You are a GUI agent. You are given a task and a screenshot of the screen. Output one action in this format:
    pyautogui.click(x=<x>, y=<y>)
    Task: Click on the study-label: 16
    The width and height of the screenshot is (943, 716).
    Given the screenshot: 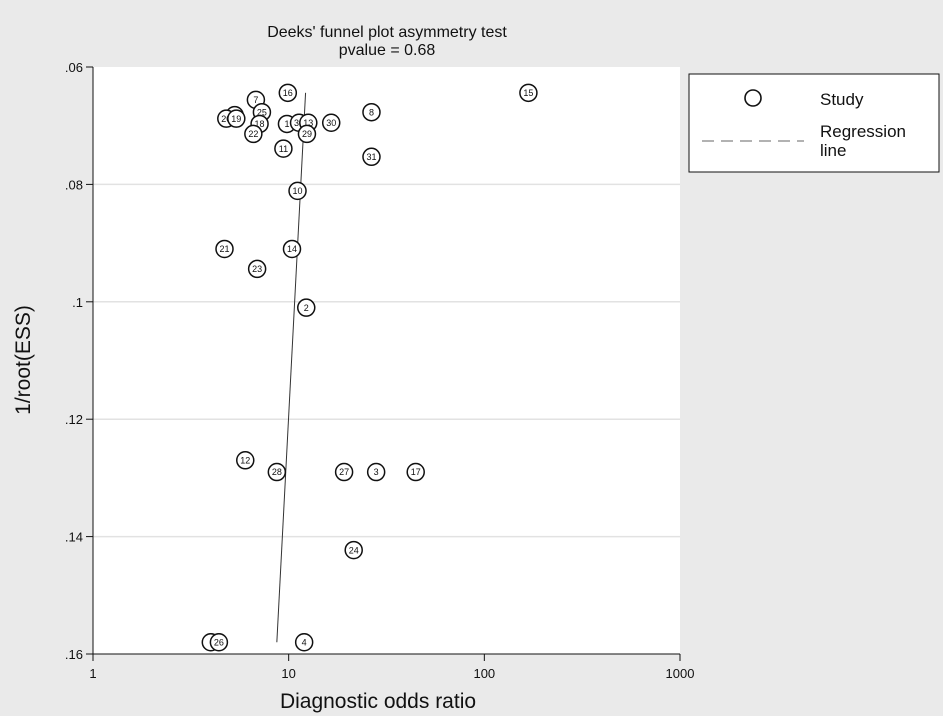 What is the action you would take?
    pyautogui.click(x=288, y=93)
    